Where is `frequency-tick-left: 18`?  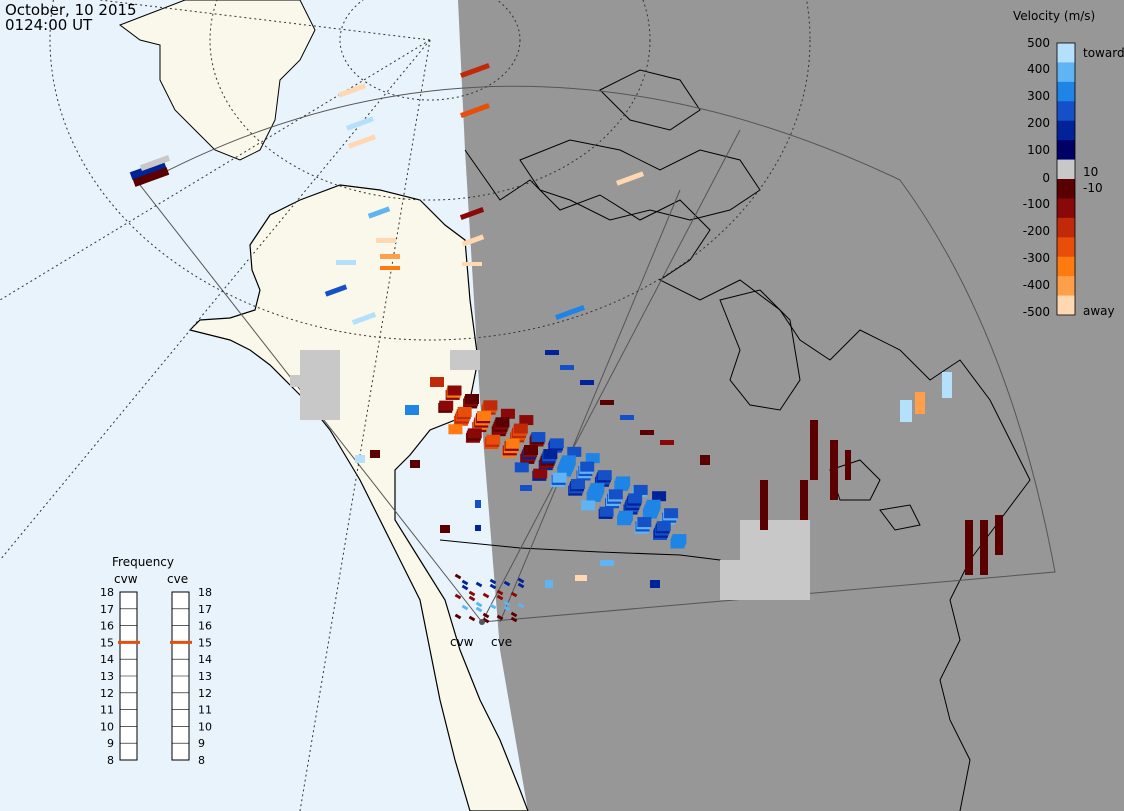
frequency-tick-left: 18 is located at coordinates (107, 592).